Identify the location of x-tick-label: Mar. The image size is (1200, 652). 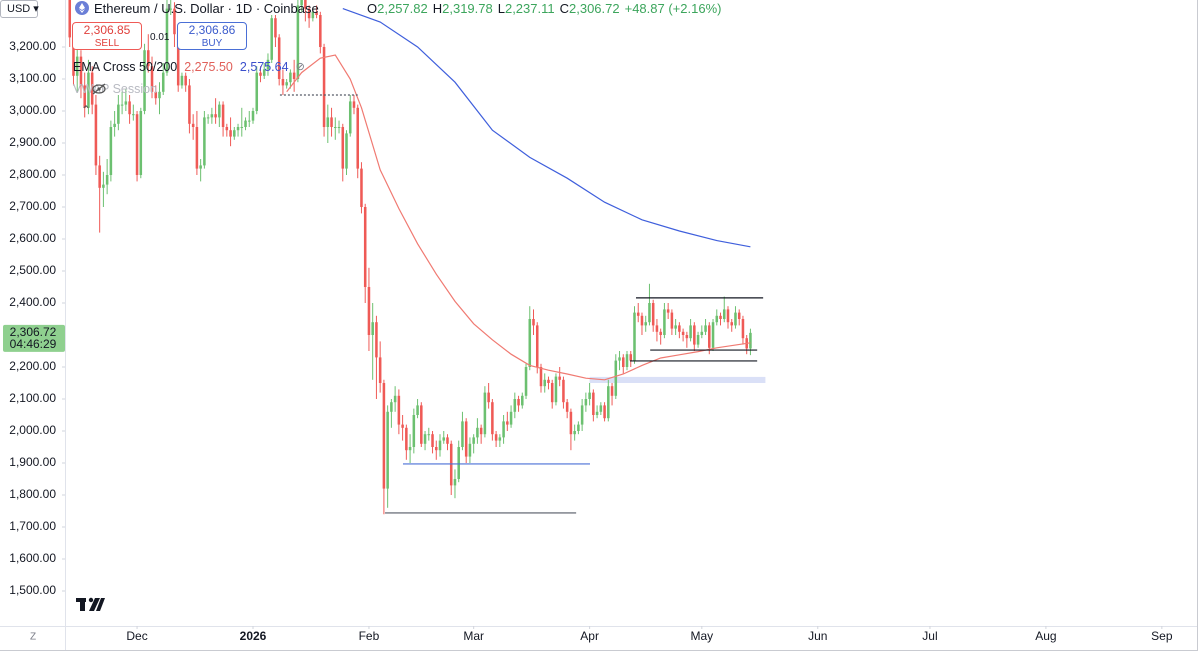
(473, 636).